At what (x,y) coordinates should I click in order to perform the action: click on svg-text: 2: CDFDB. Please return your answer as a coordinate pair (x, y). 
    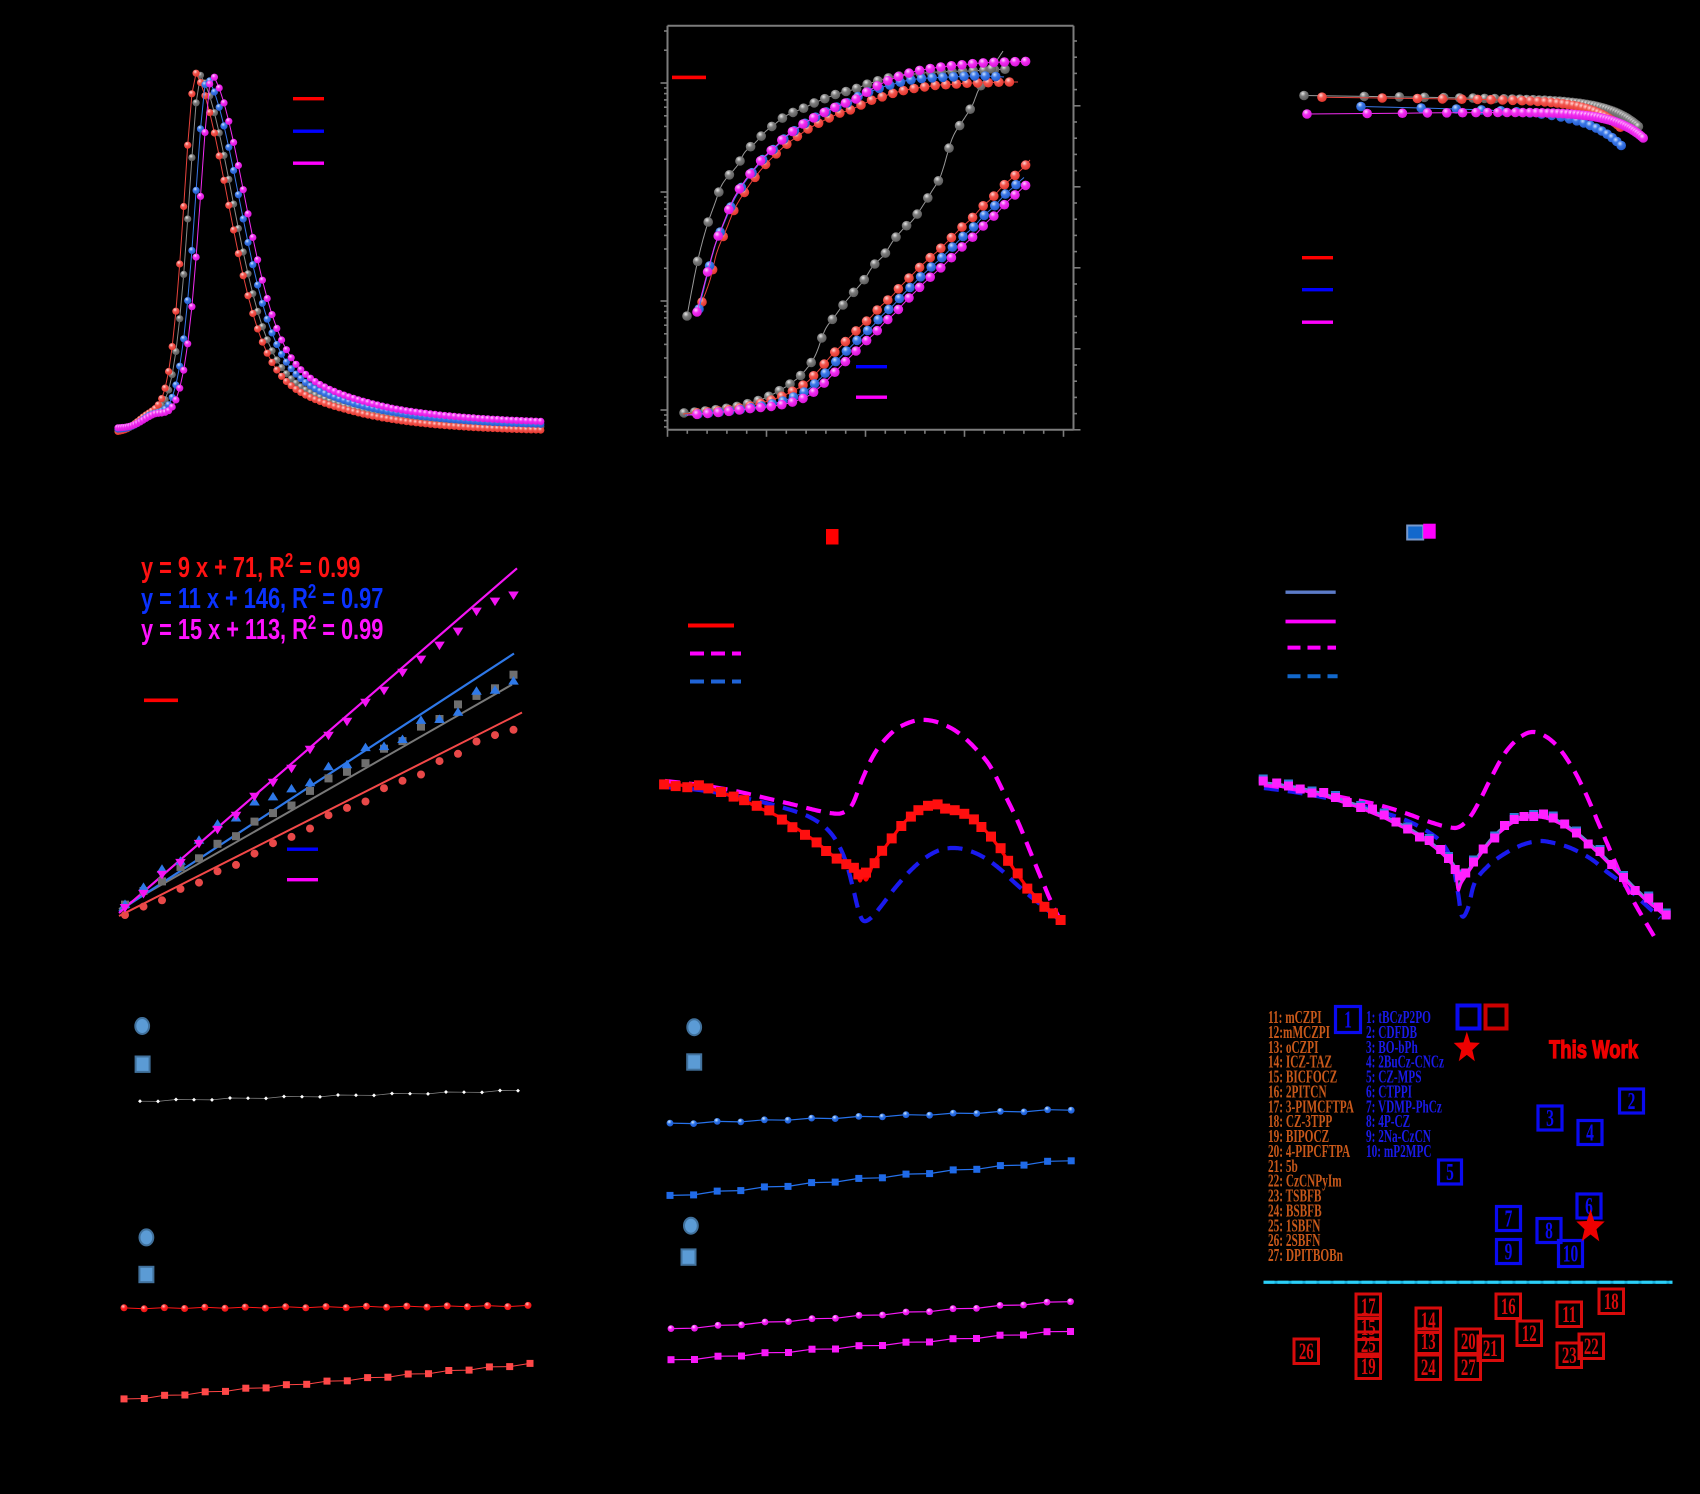
    Looking at the image, I should click on (1391, 1033).